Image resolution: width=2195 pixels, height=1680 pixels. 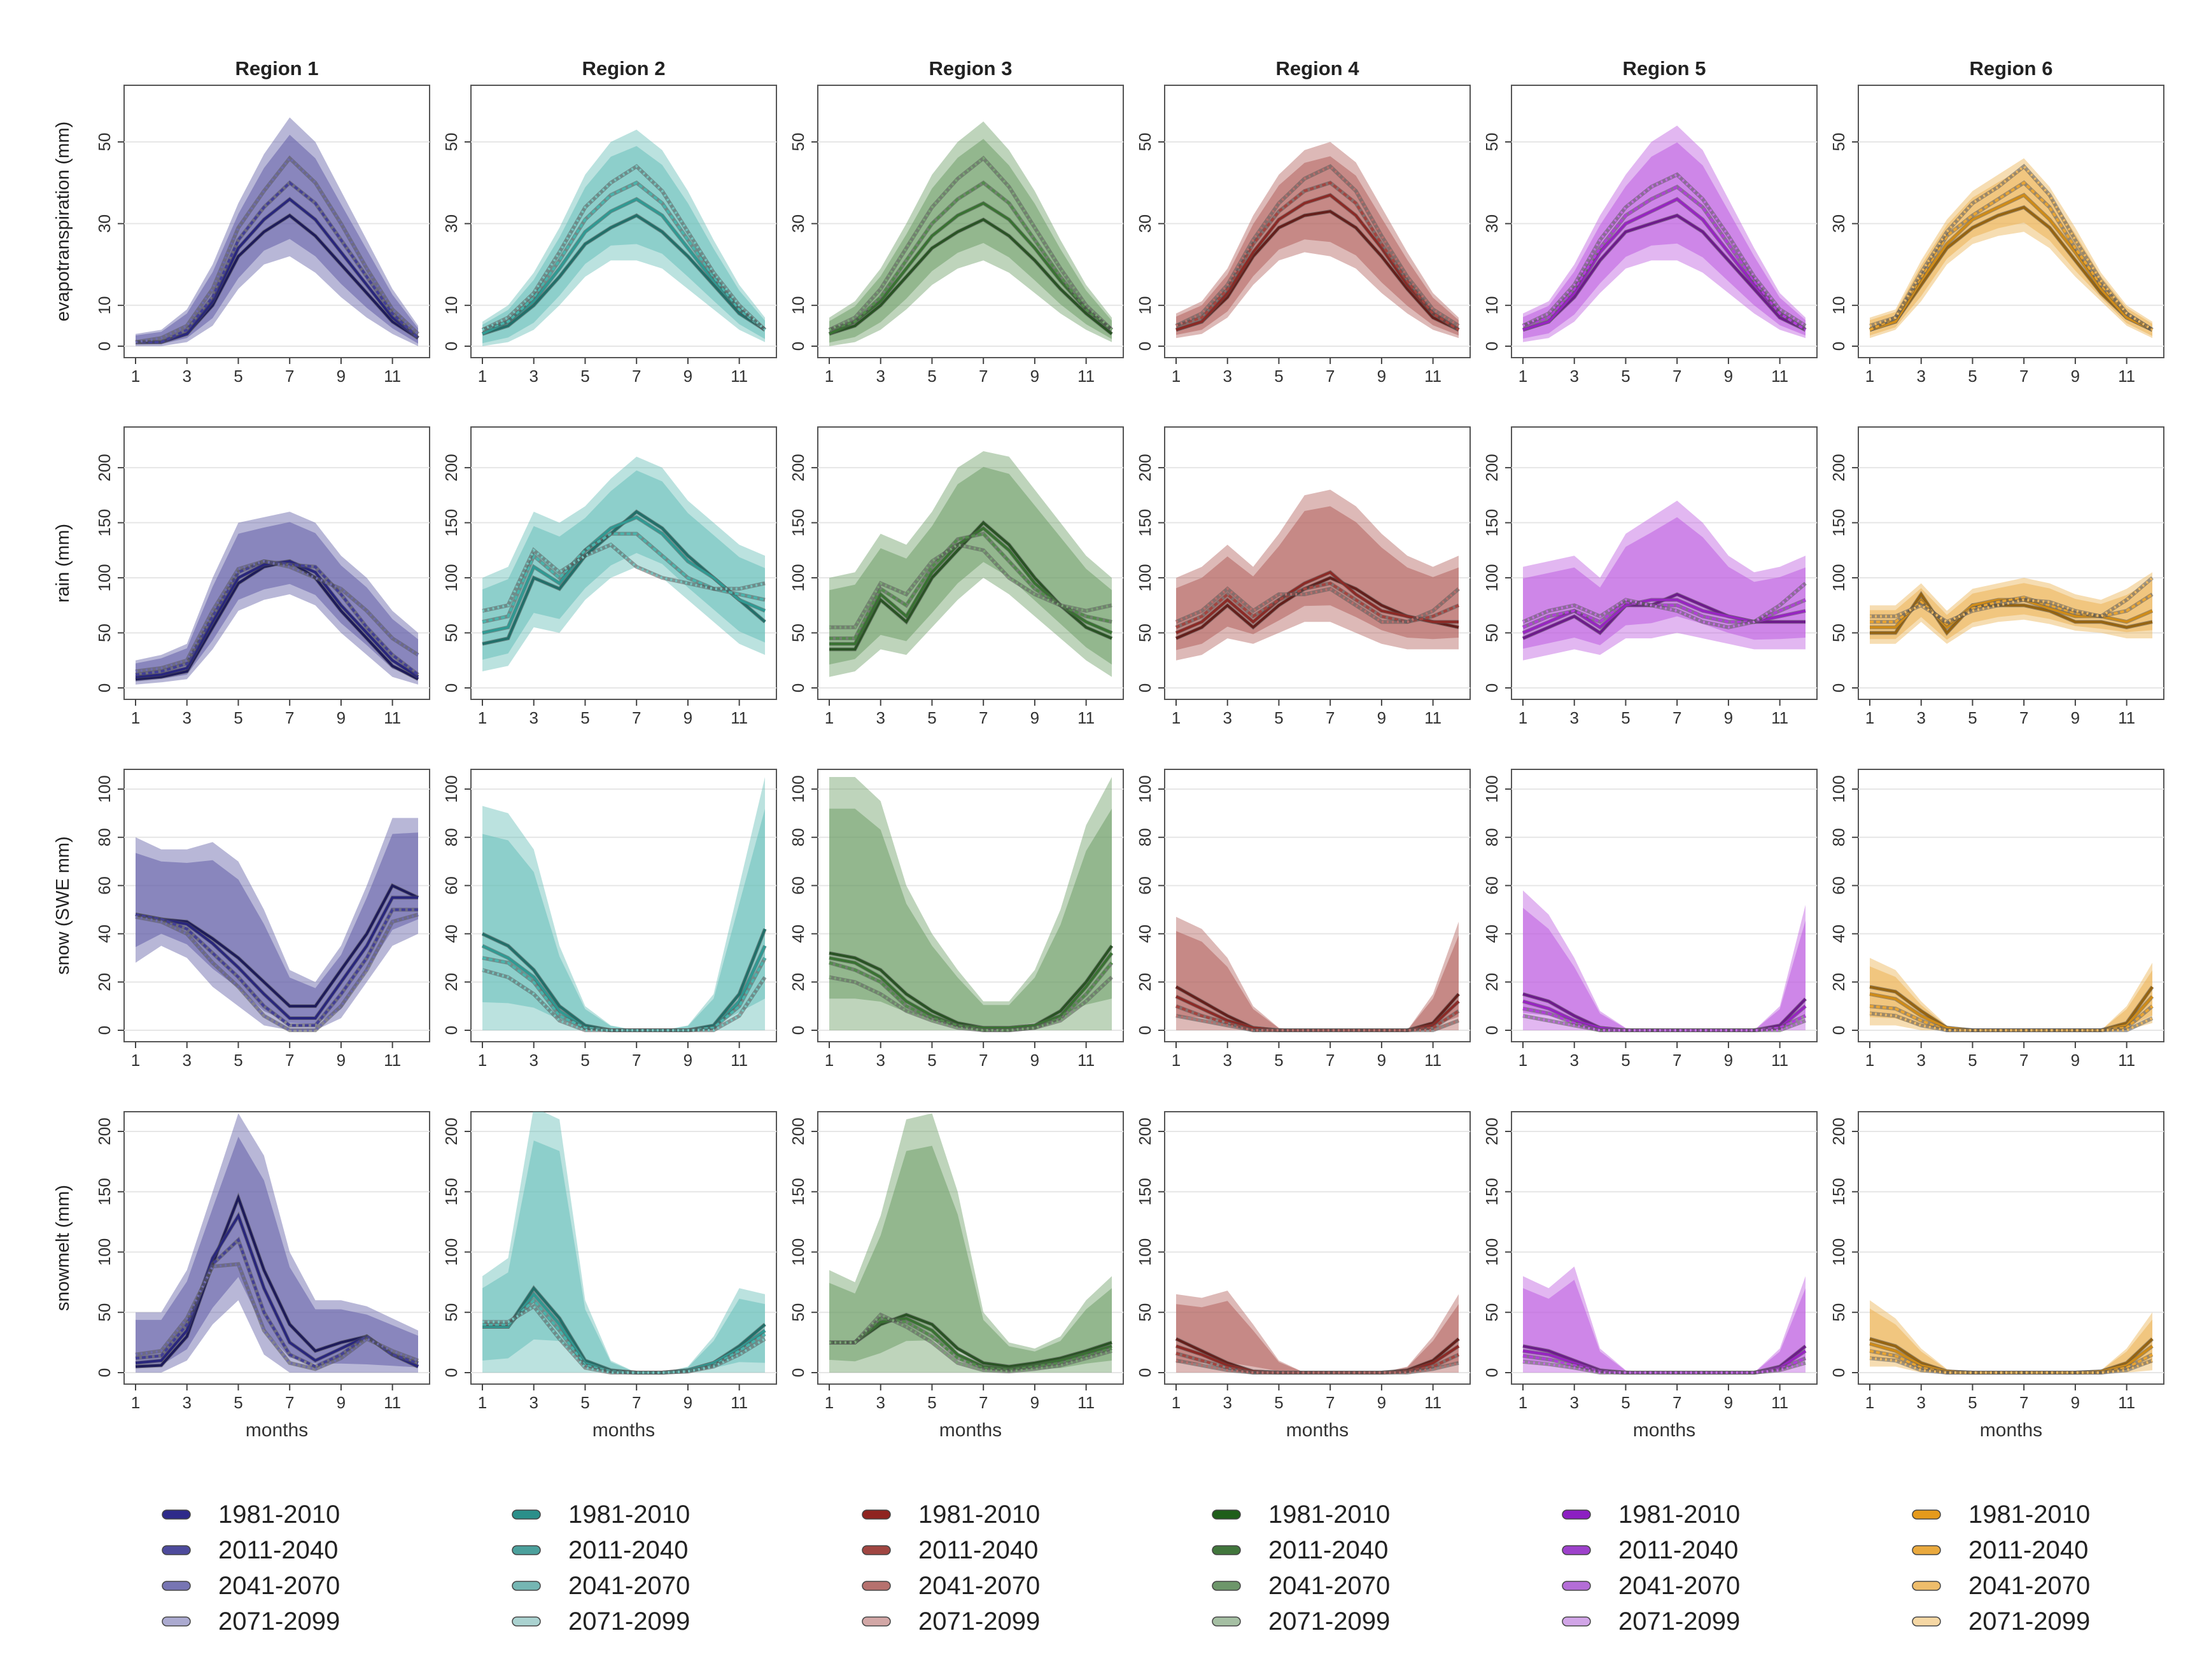 I want to click on panel-rain-6: 0 50 100 150 200 1 3 5 7 9 11, so click(x=1996, y=576).